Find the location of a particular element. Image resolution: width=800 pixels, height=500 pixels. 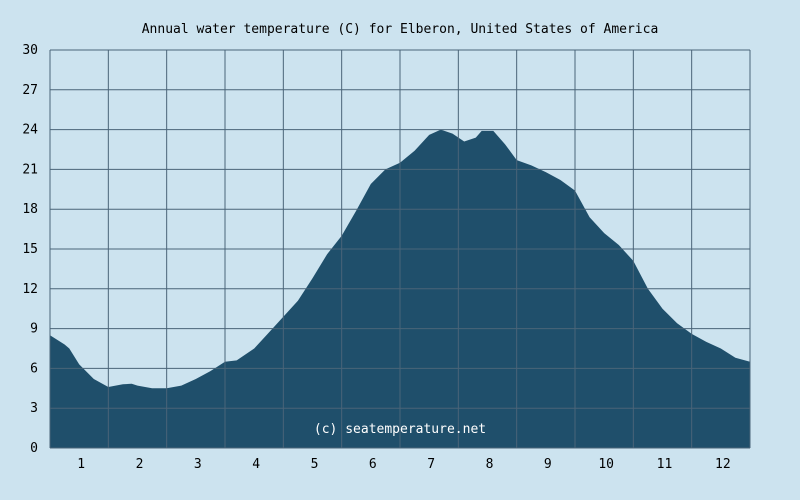

x-tick-label: 8 is located at coordinates (490, 464).